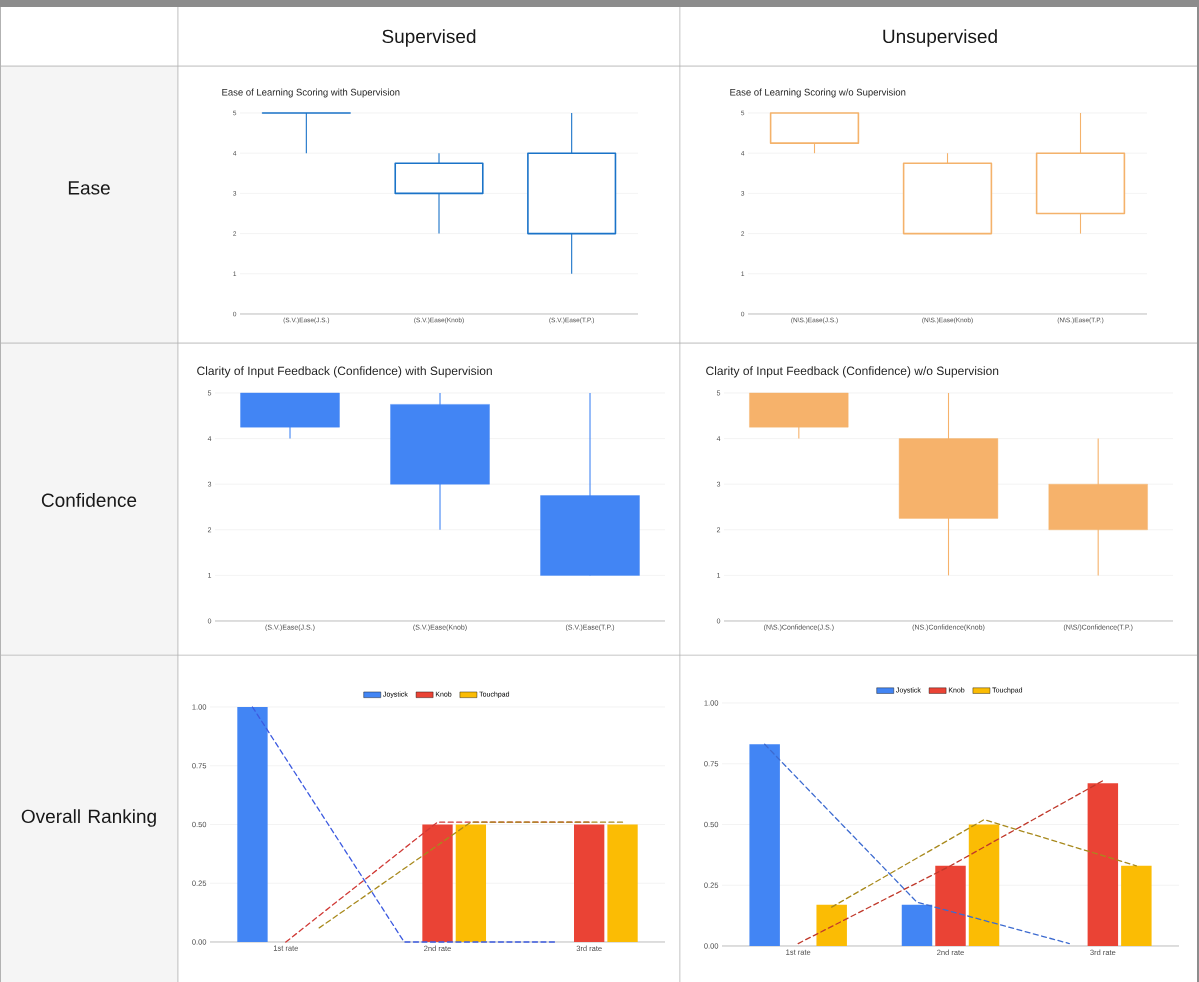  I want to click on chart-title: Ease of Learning Scoring w/o Supervision, so click(818, 93).